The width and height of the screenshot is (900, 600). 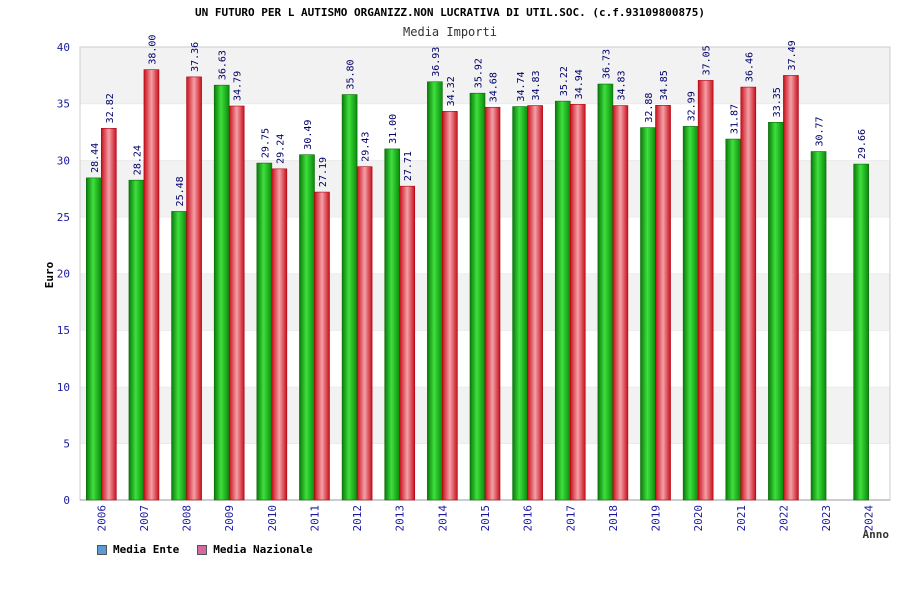 I want to click on data-label-media-nazionale: 36.46, so click(x=749, y=67).